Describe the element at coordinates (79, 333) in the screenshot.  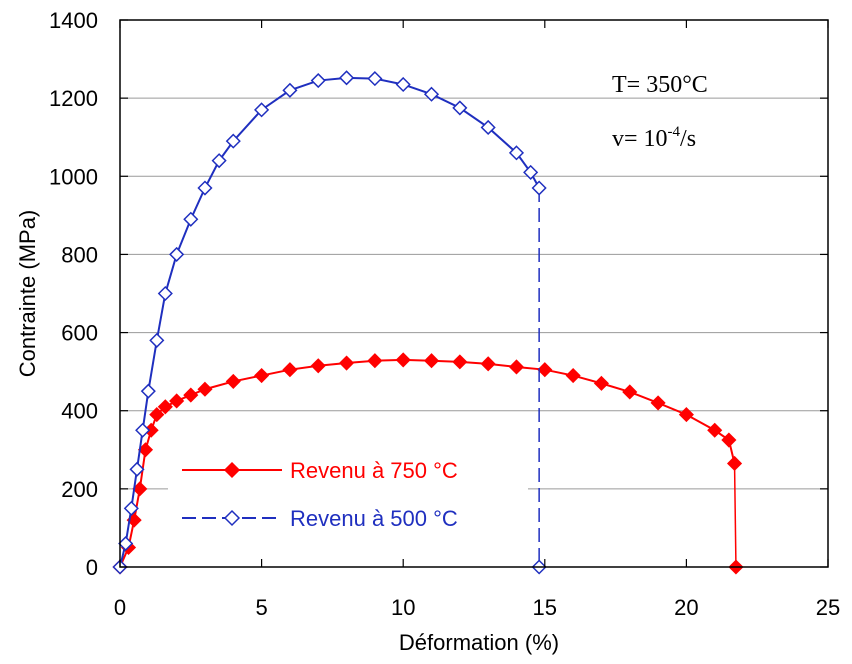
I see `y-tick-label: 600` at that location.